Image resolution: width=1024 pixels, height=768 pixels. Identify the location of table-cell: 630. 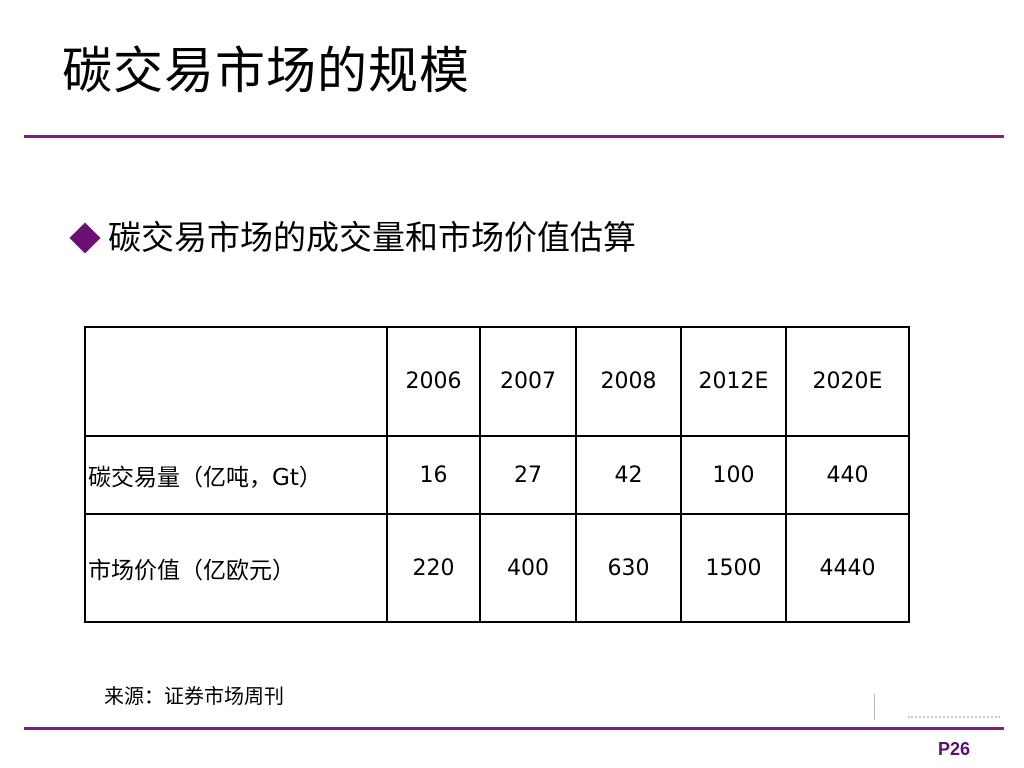
(628, 568).